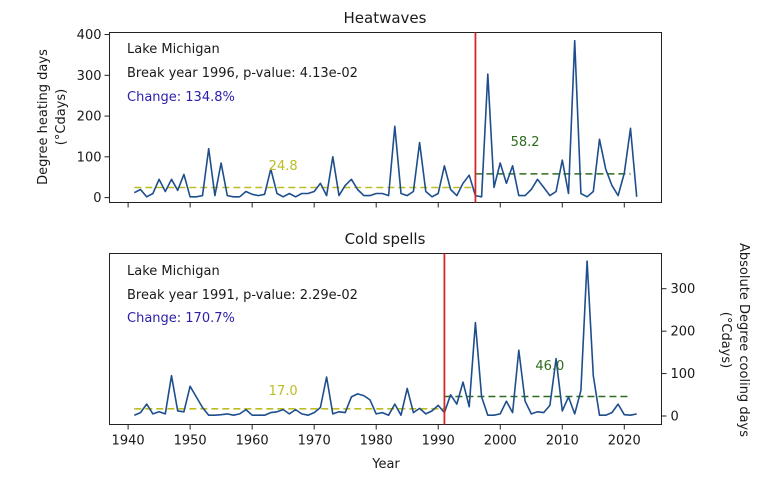 This screenshot has width=768, height=487. What do you see at coordinates (242, 73) in the screenshot?
I see `heatwaves-break-label: Break year 1996, p-value: 4.13e-02` at bounding box center [242, 73].